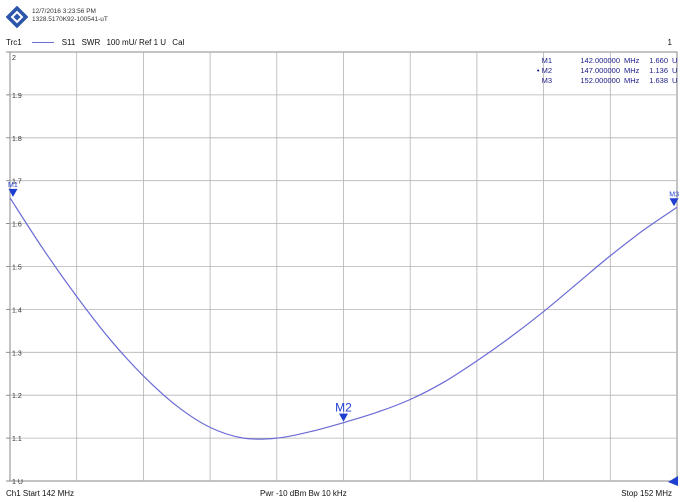 The height and width of the screenshot is (502, 681). What do you see at coordinates (17, 139) in the screenshot?
I see `y-tick-label: 1.8` at bounding box center [17, 139].